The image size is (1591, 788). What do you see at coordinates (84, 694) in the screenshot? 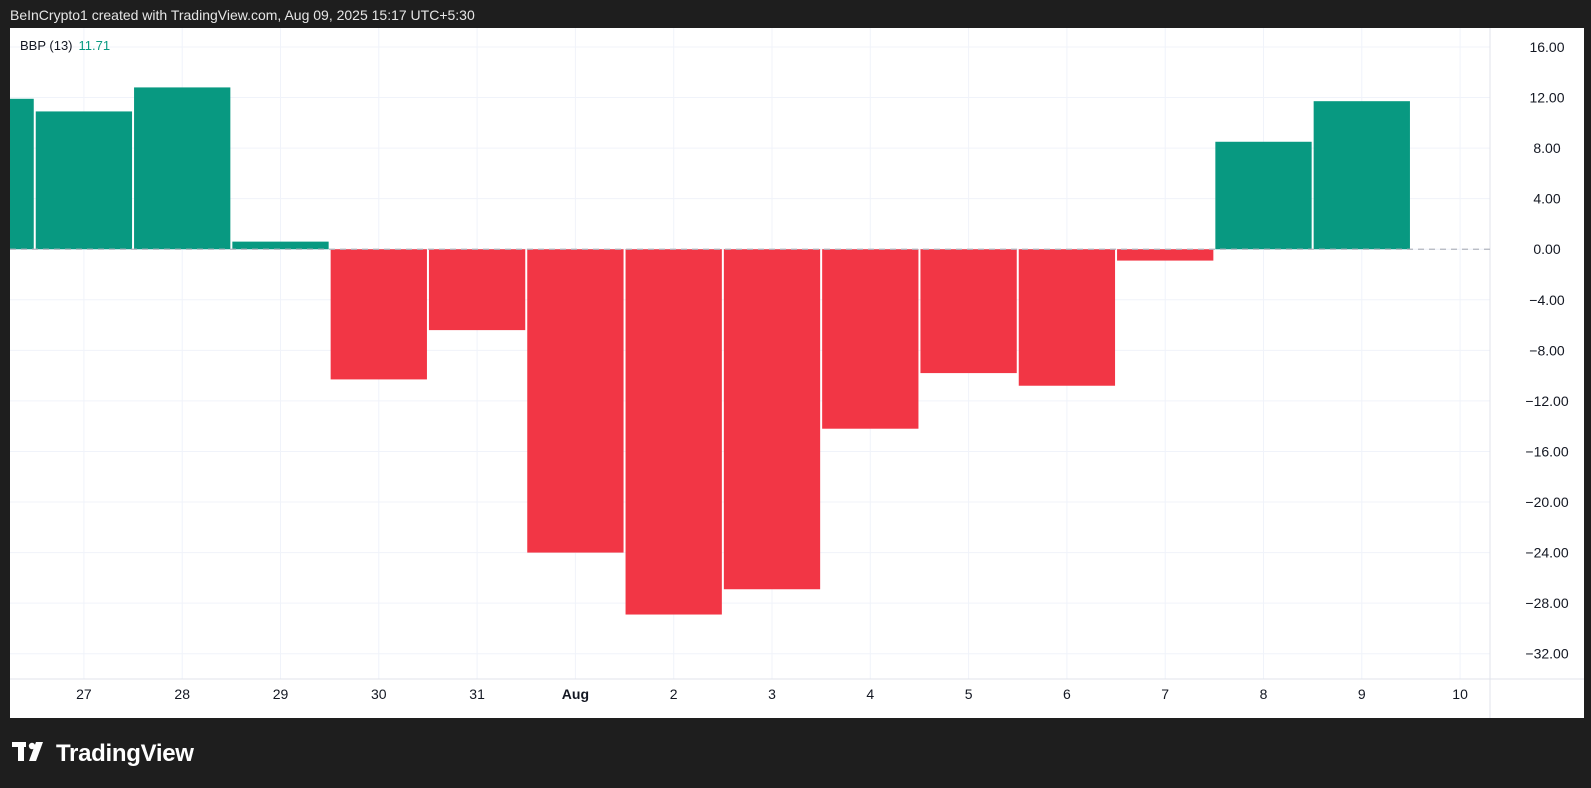
I see `x-tick-label: 27` at bounding box center [84, 694].